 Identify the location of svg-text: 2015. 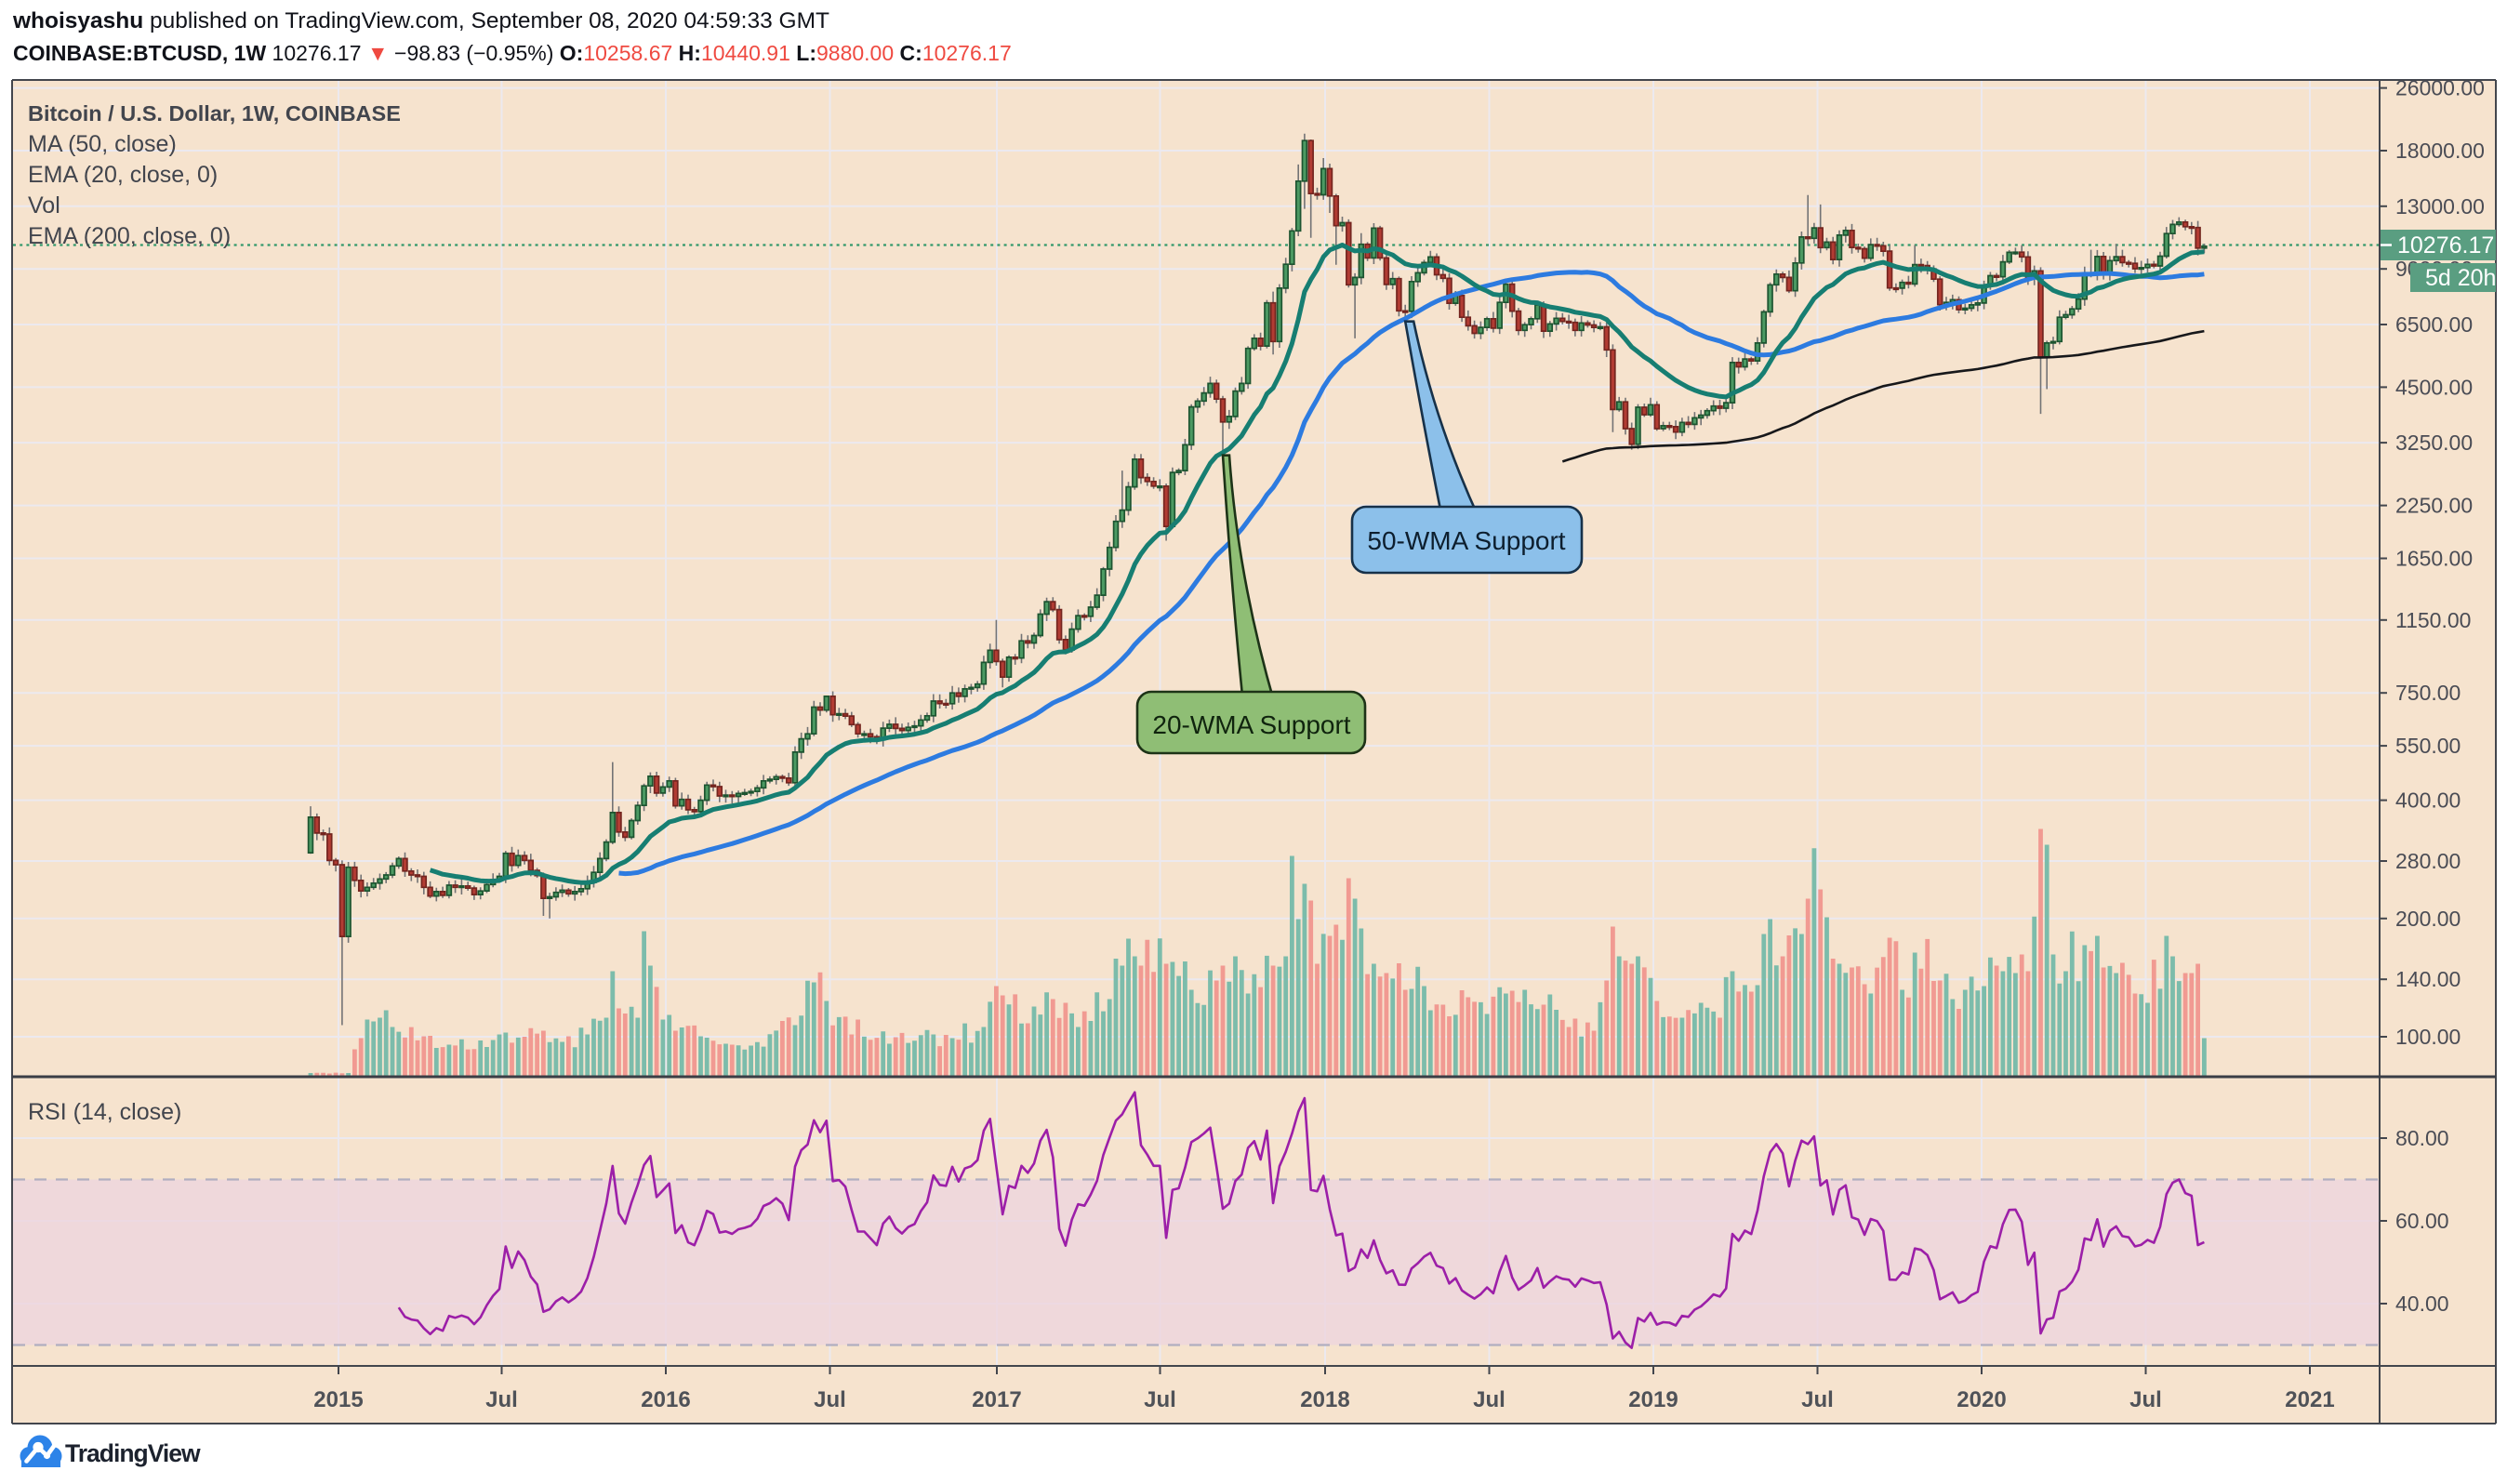
(338, 1399).